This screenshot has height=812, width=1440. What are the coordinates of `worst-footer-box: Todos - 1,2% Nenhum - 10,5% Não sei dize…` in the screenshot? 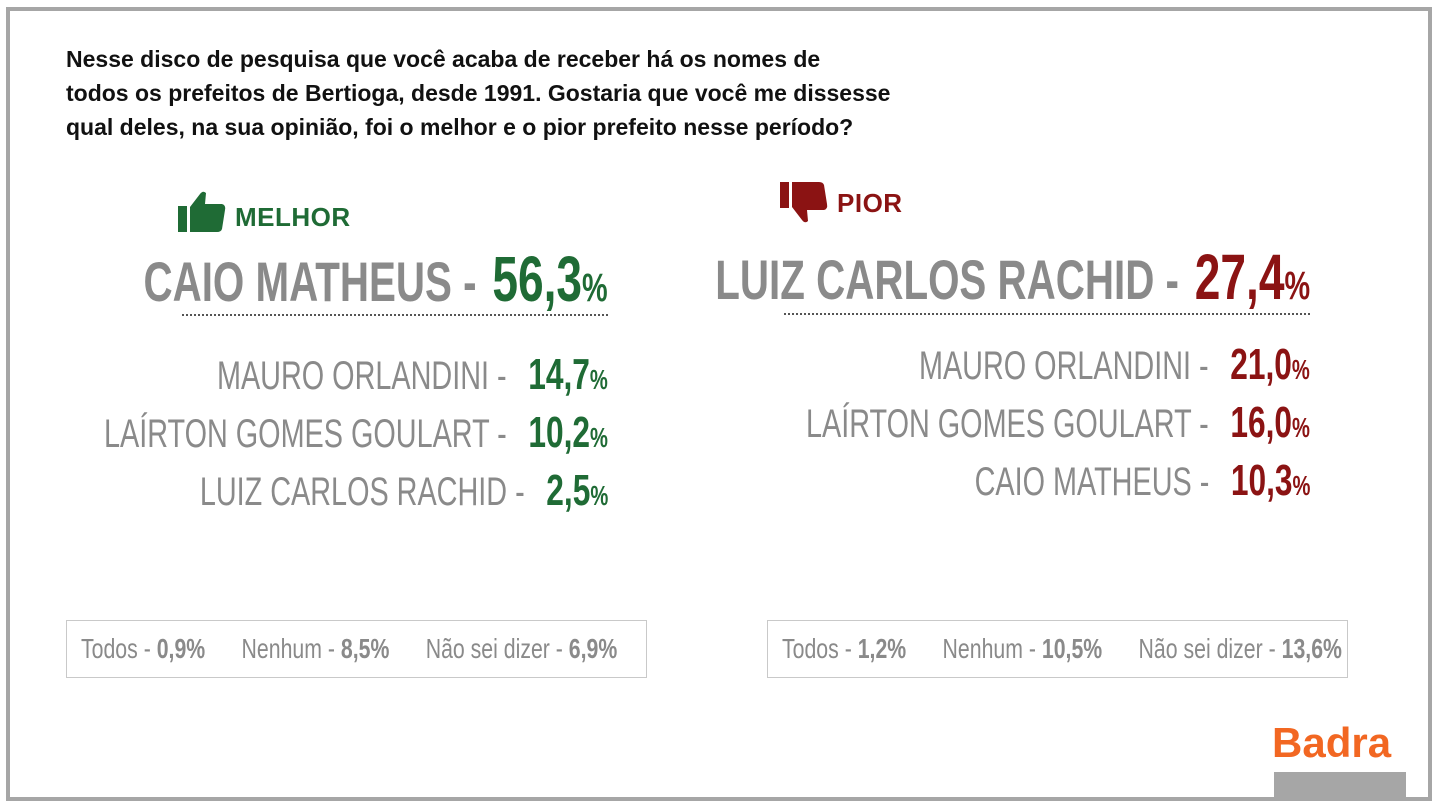 It's located at (1057, 649).